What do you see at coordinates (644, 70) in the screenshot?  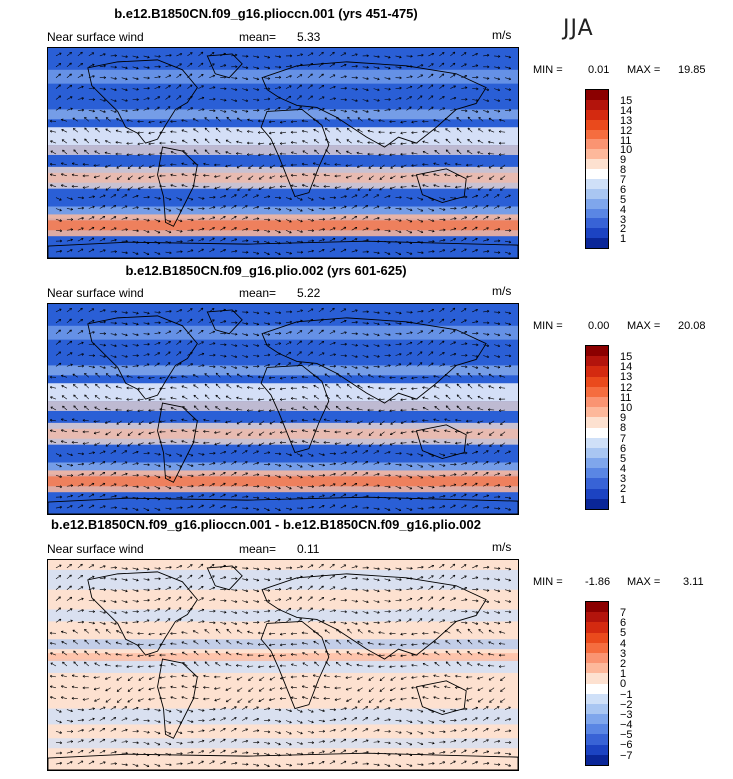 I see `panel-1-max-label: MAX =` at bounding box center [644, 70].